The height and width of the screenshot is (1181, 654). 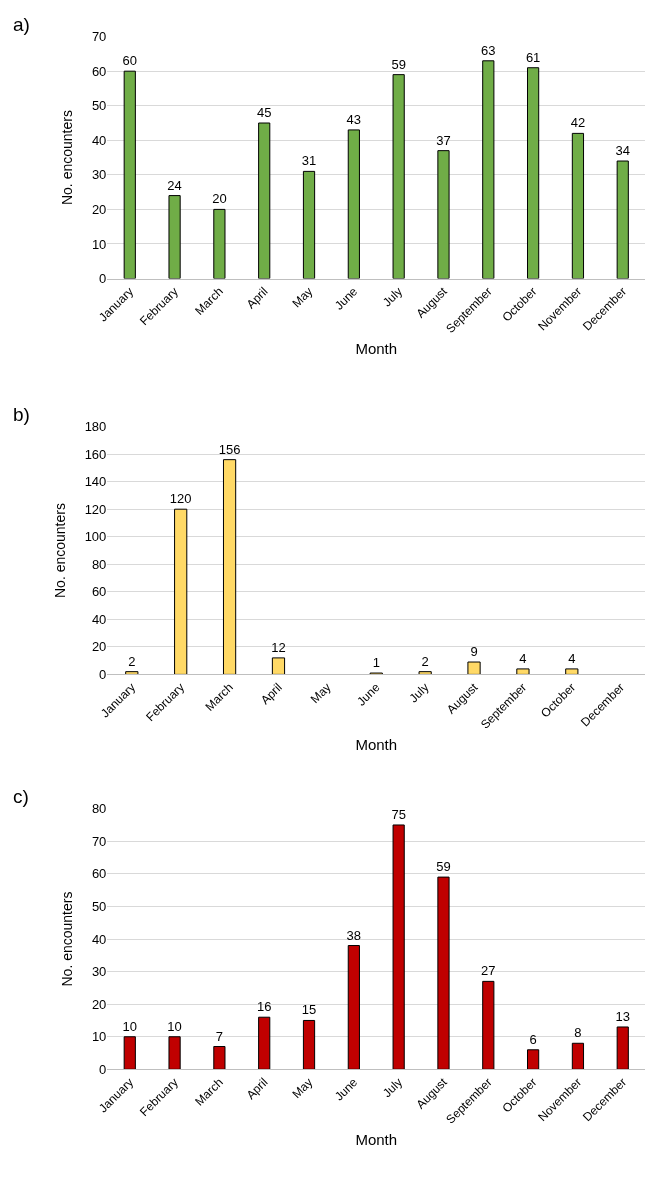 I want to click on data-label: 27, so click(x=488, y=971).